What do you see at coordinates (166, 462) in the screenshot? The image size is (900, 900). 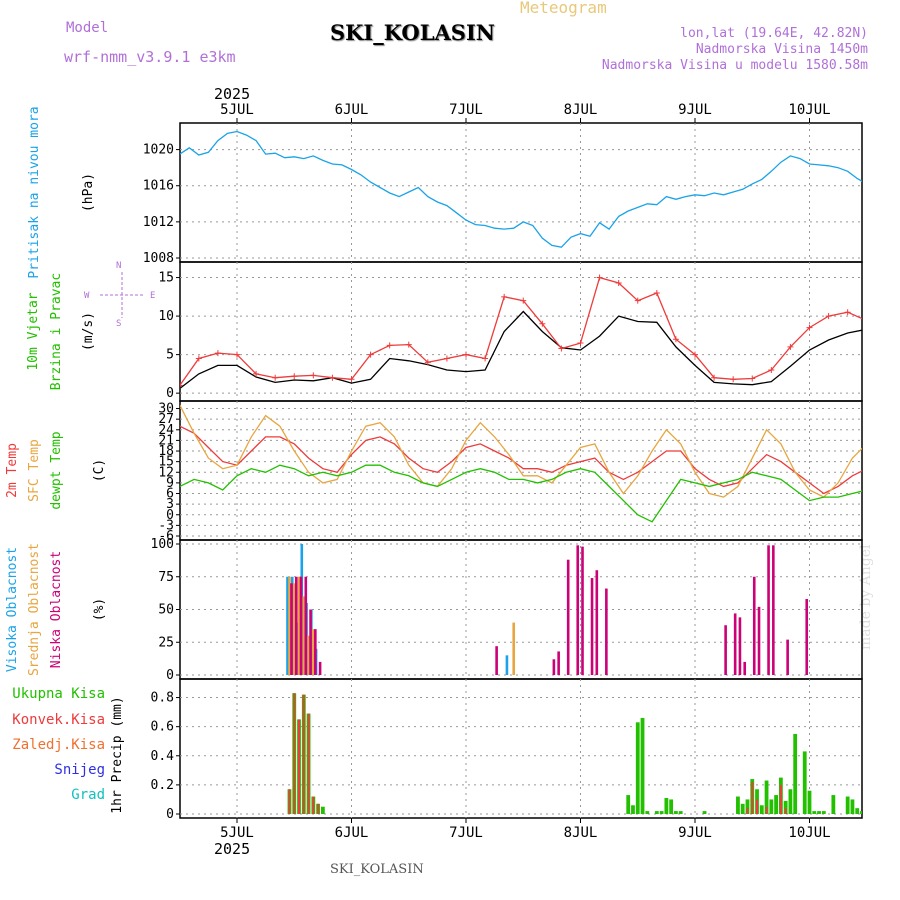 I see `temperature-ytick-label: 15` at bounding box center [166, 462].